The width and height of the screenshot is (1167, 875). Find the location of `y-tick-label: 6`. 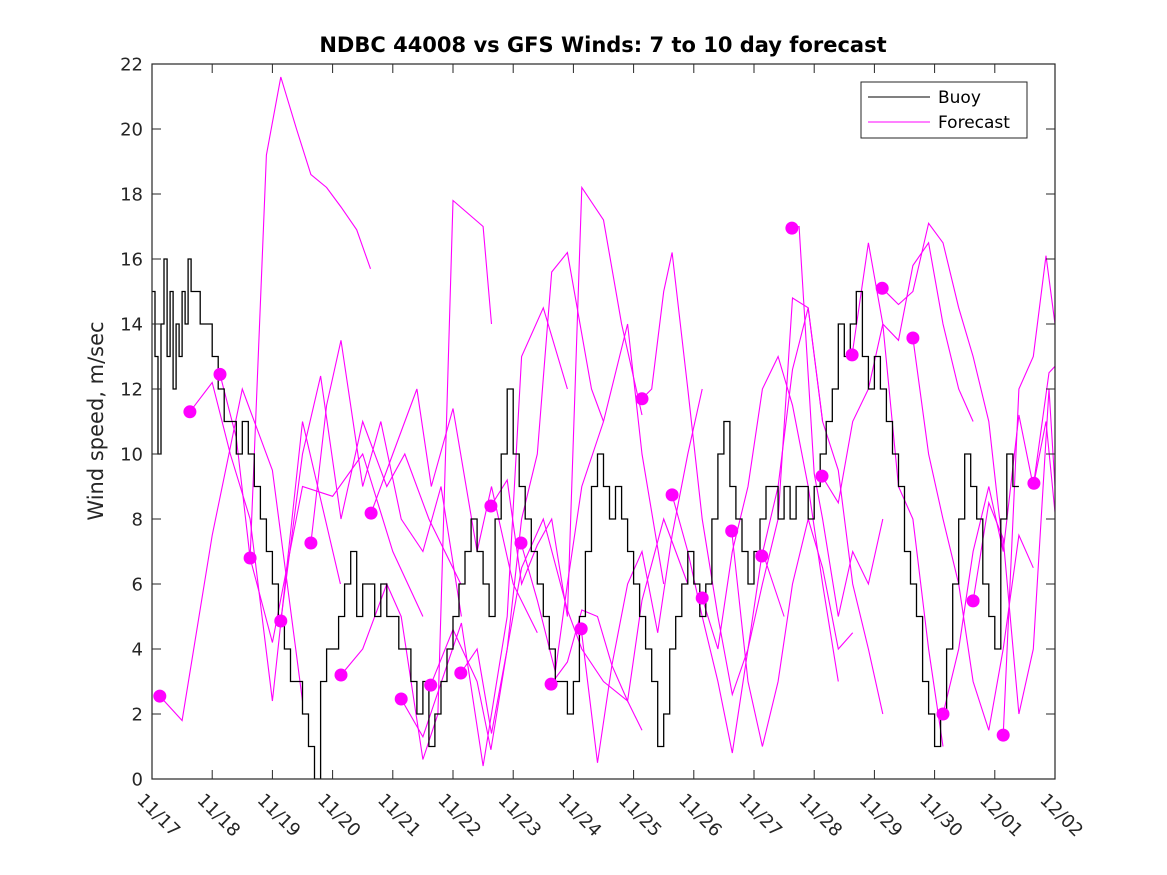

y-tick-label: 6 is located at coordinates (137, 585).